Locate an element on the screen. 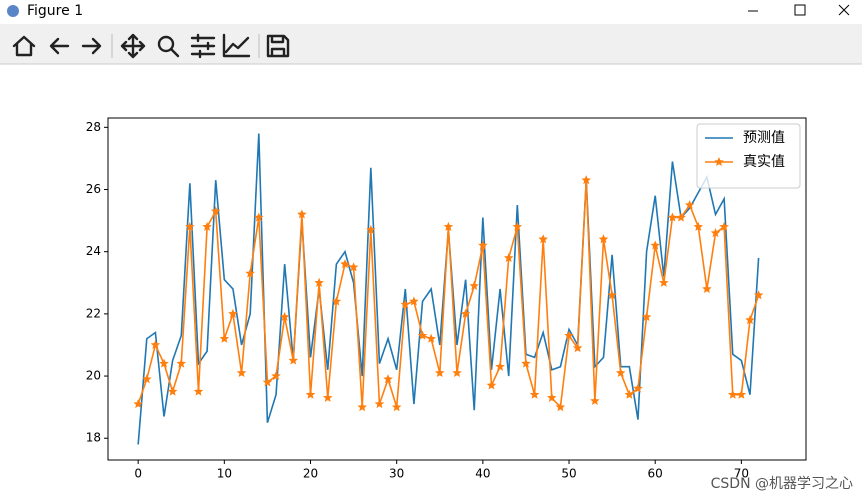  watermark: CSDN @机器学习之心 is located at coordinates (782, 484).